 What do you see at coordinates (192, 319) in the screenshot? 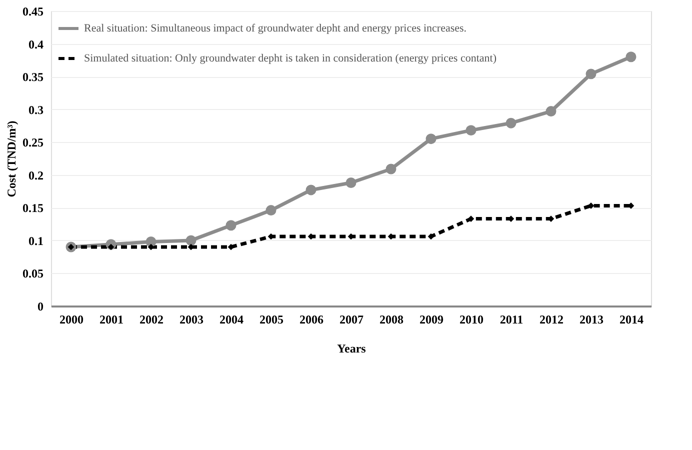
I see `x-tick-label: 2003` at bounding box center [192, 319].